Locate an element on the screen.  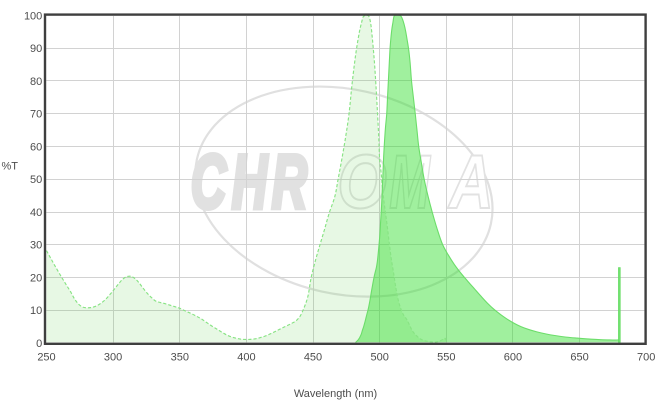
svg-text: C is located at coordinates (209, 182).